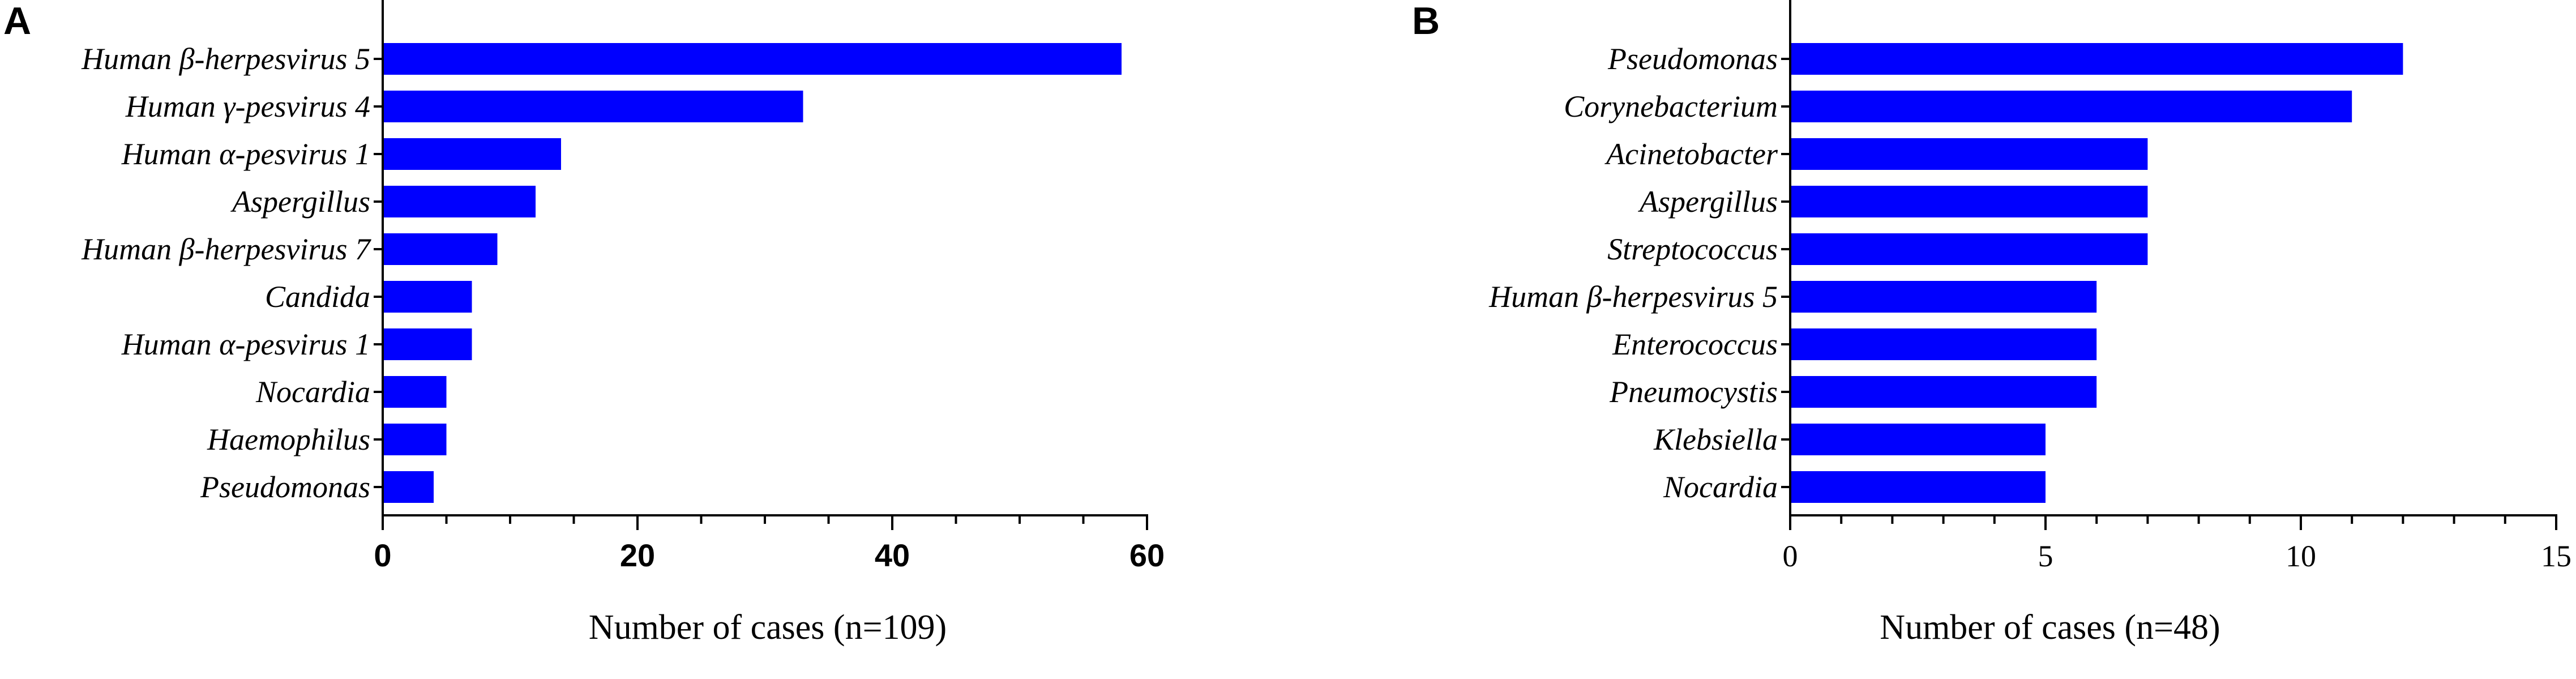  What do you see at coordinates (382, 555) in the screenshot?
I see `x-tick-label-a: 0` at bounding box center [382, 555].